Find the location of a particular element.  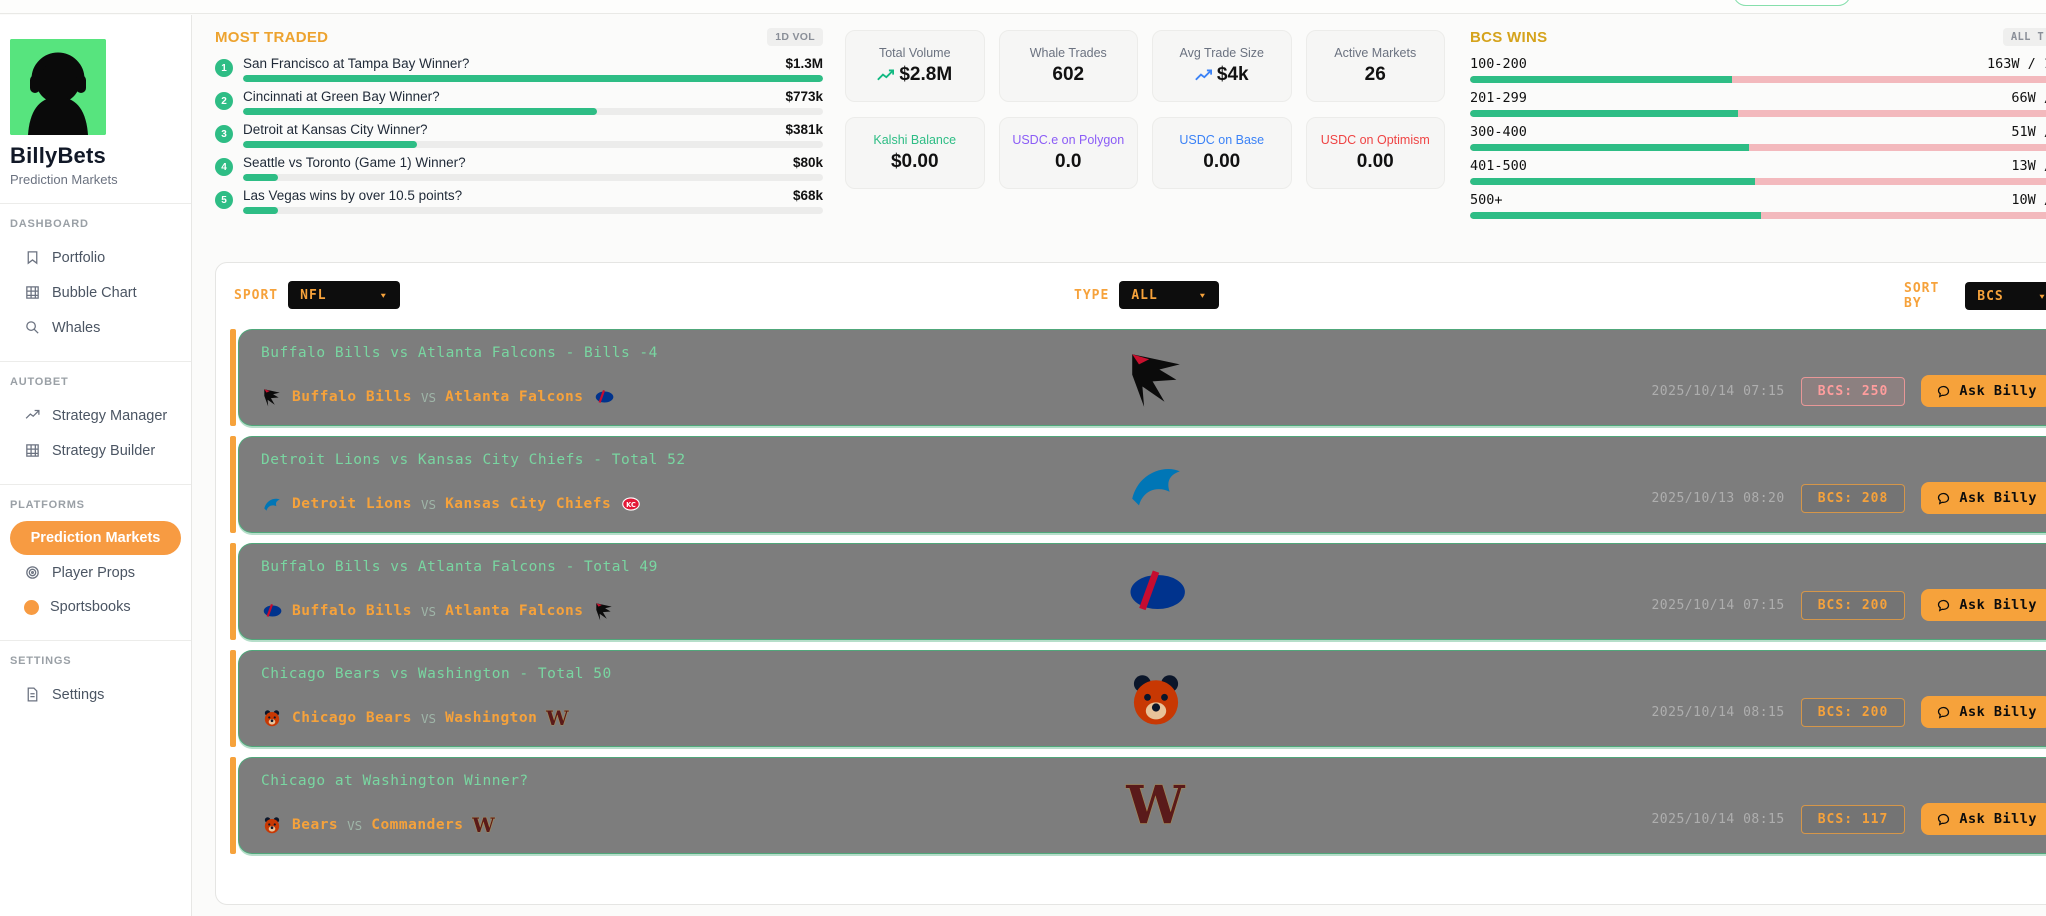

card-accent-bar is located at coordinates (233, 591).